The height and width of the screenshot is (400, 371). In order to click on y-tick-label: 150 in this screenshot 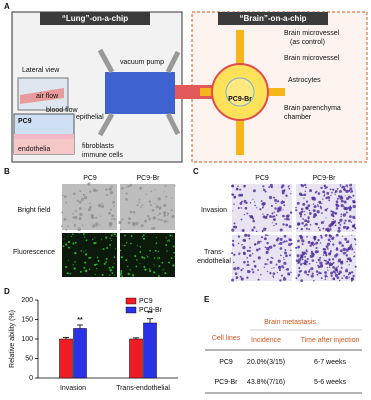, I will do `click(27, 319)`.